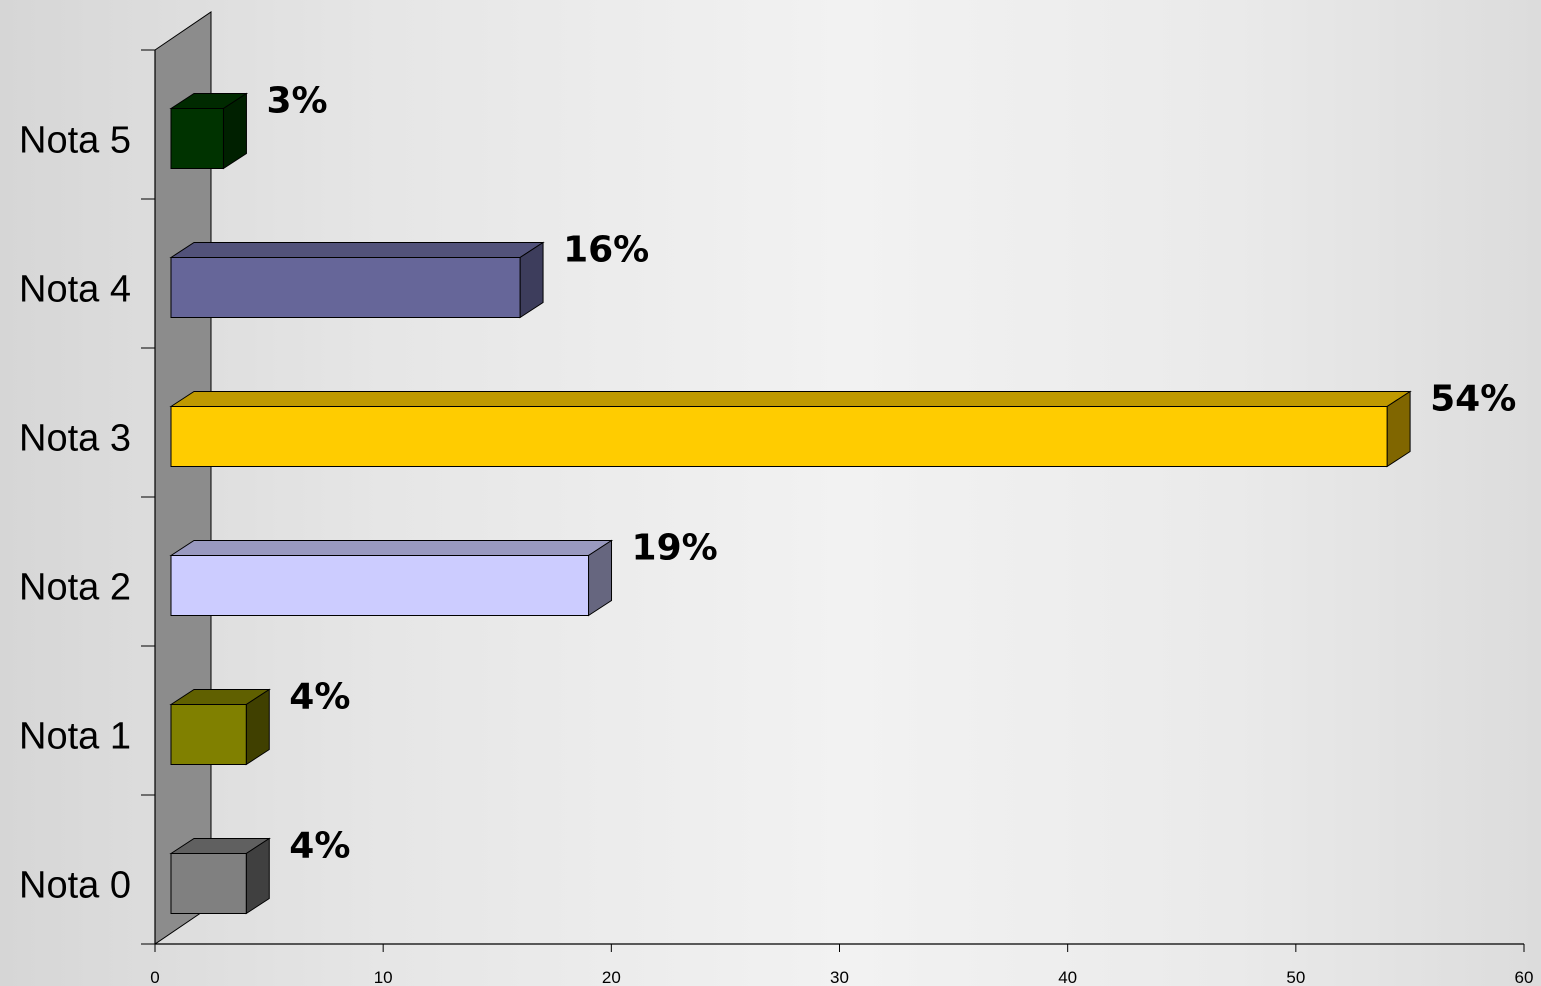  I want to click on x-tick-label: 10, so click(383, 977).